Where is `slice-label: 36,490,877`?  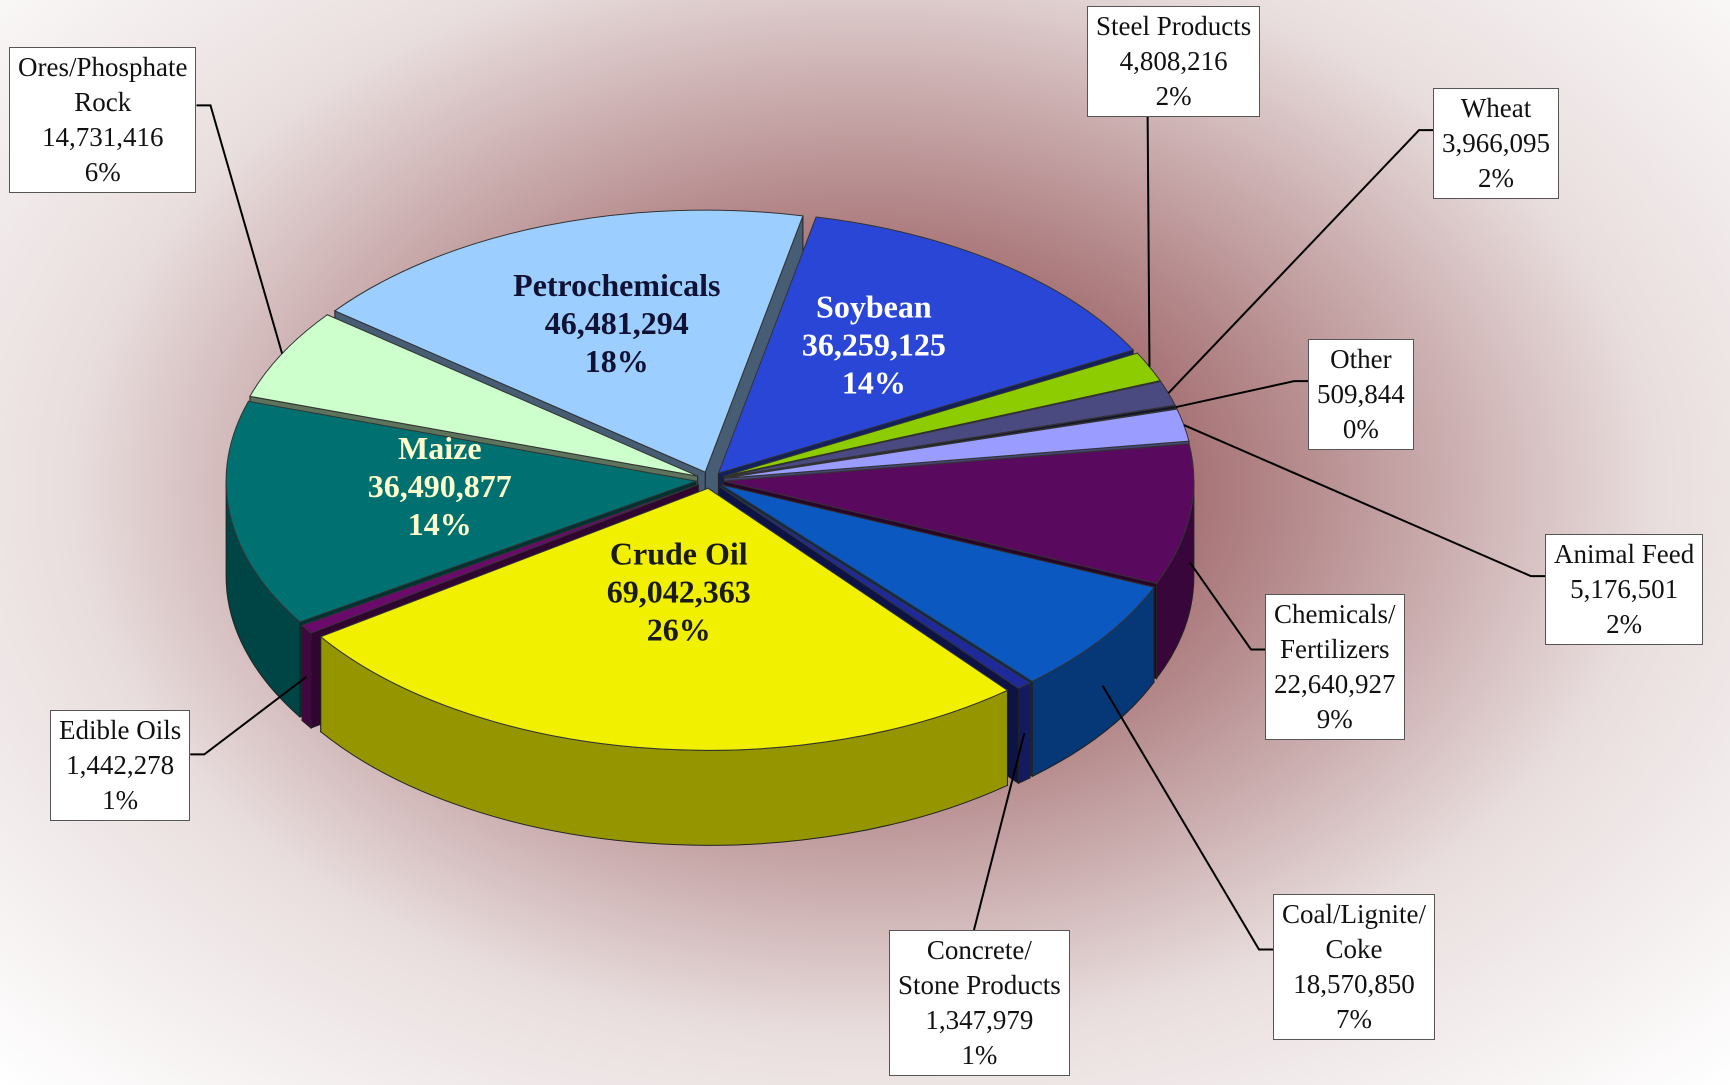
slice-label: 36,490,877 is located at coordinates (440, 486).